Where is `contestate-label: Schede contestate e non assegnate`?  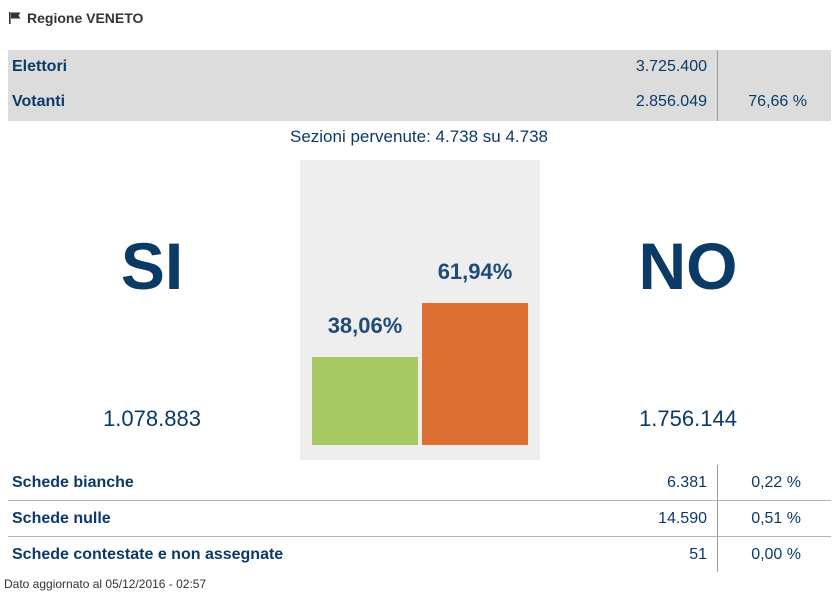
contestate-label: Schede contestate e non assegnate is located at coordinates (148, 554).